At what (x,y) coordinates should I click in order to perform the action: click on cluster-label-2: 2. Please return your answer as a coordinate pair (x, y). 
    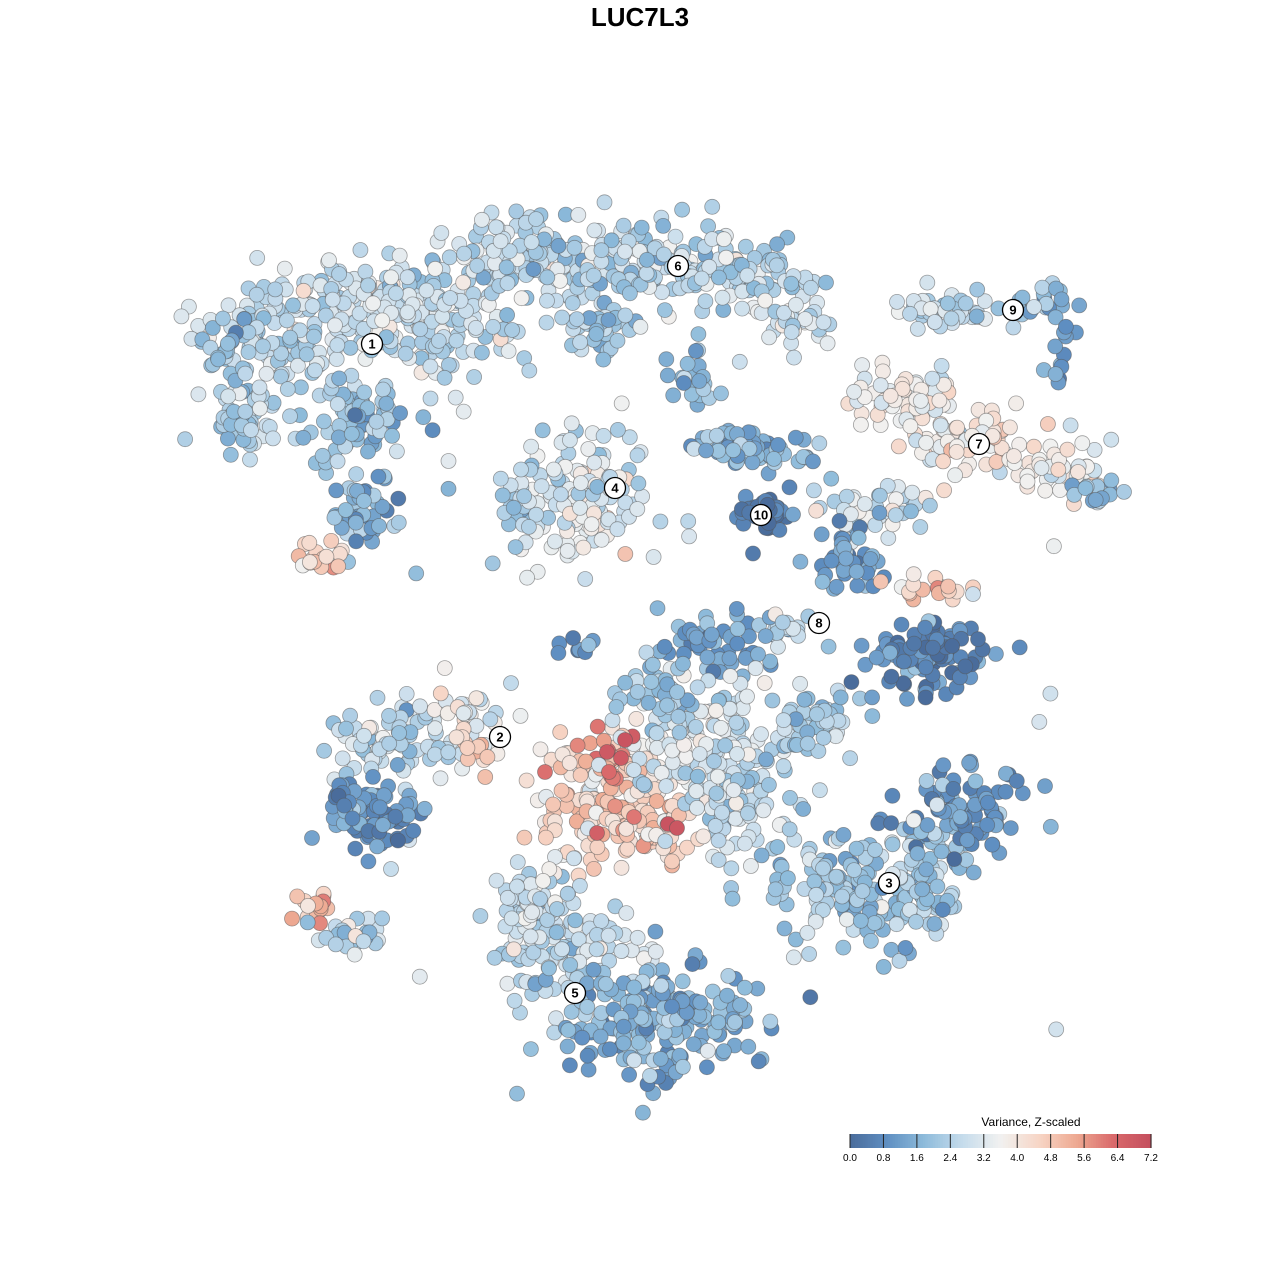
    Looking at the image, I should click on (500, 737).